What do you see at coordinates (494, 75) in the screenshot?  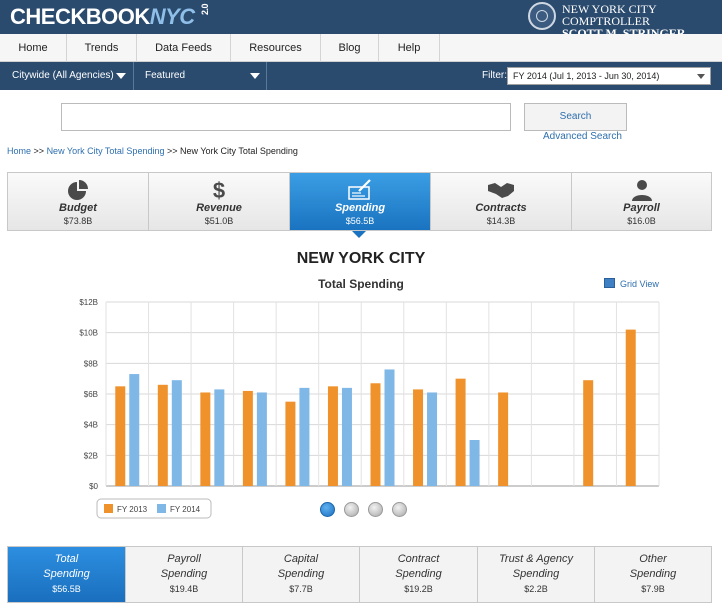 I see `filter-label: Filter:` at bounding box center [494, 75].